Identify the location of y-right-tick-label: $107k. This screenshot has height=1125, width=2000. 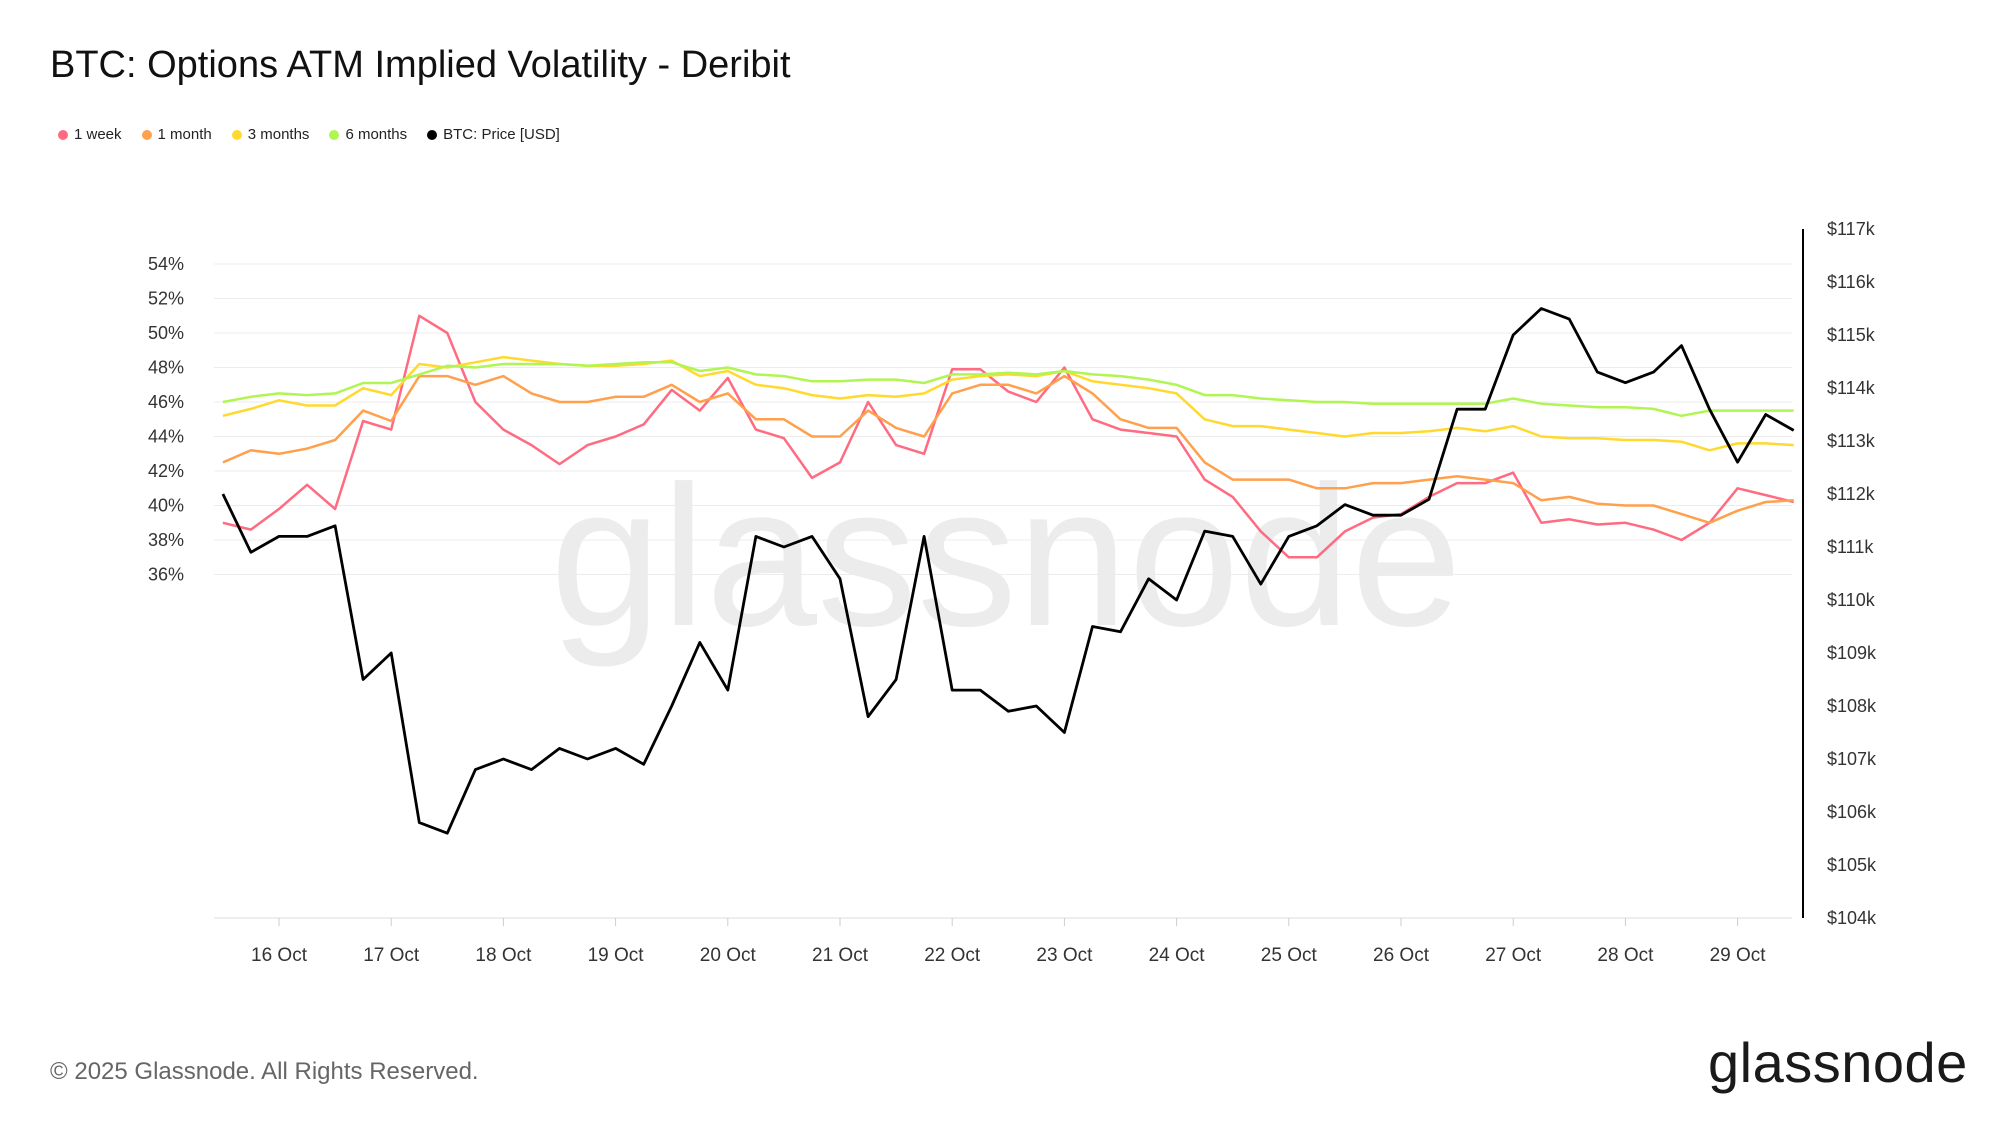
(1852, 759).